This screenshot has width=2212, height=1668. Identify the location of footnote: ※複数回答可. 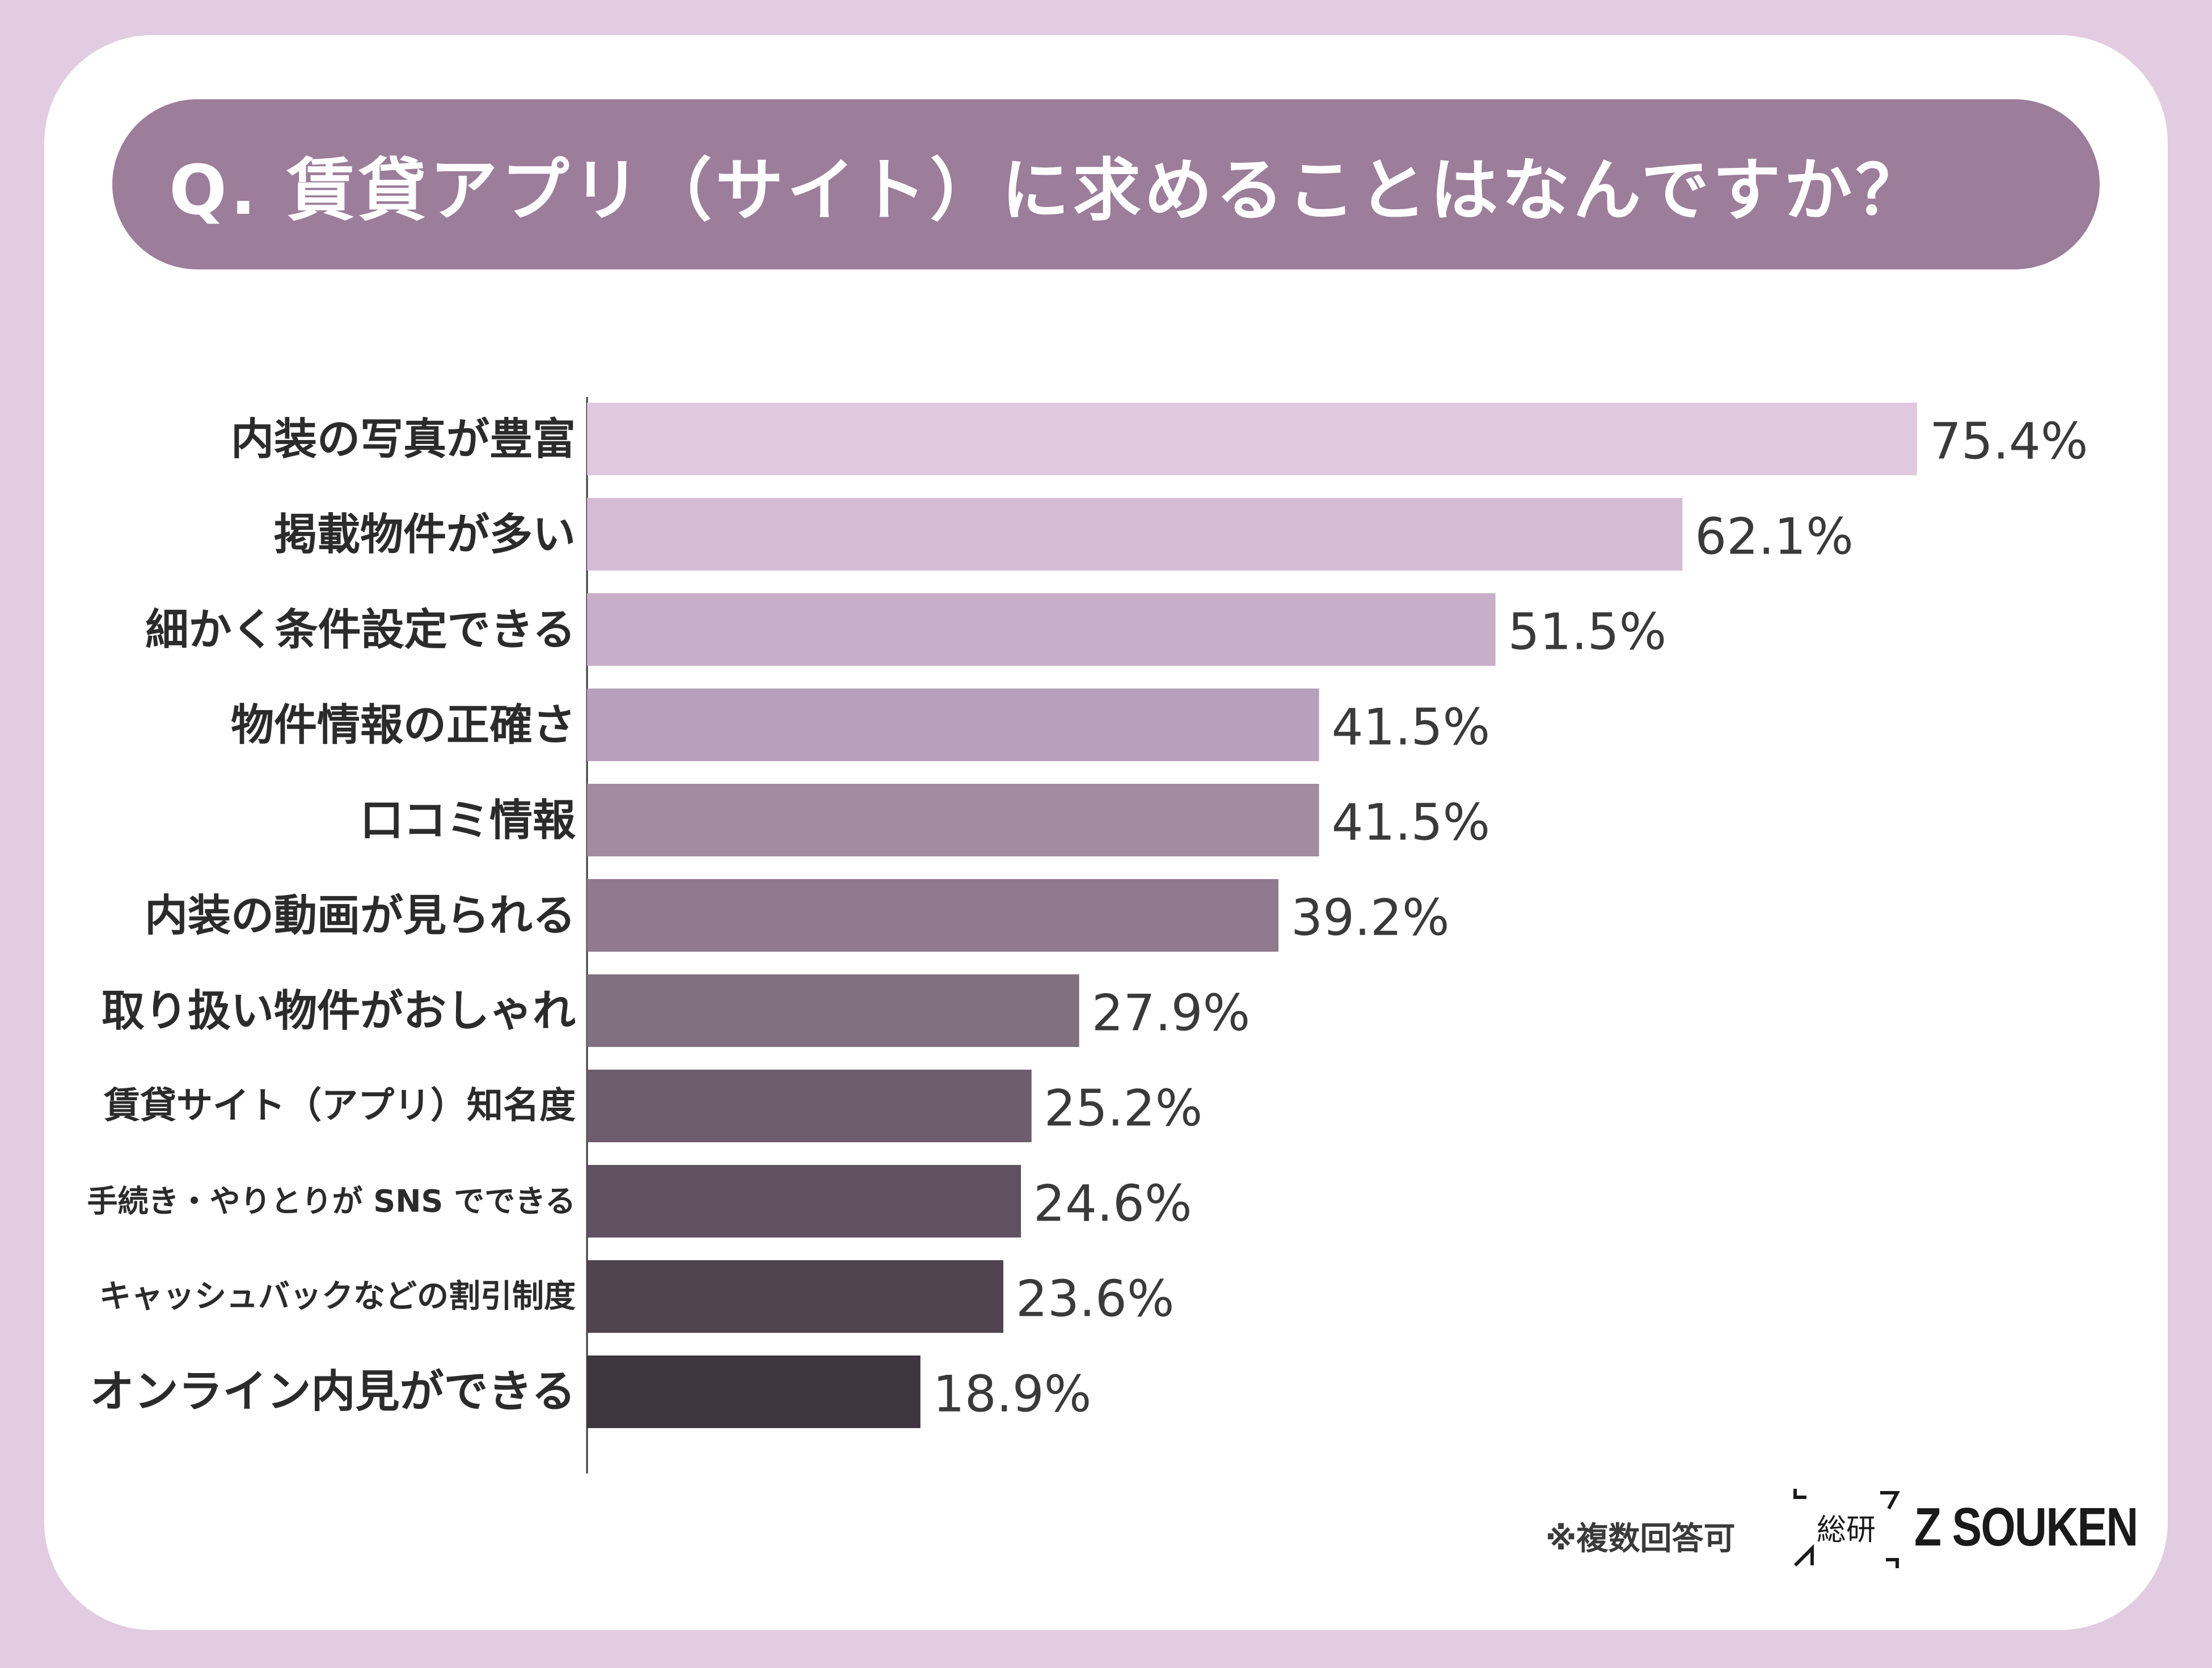
(1641, 1539).